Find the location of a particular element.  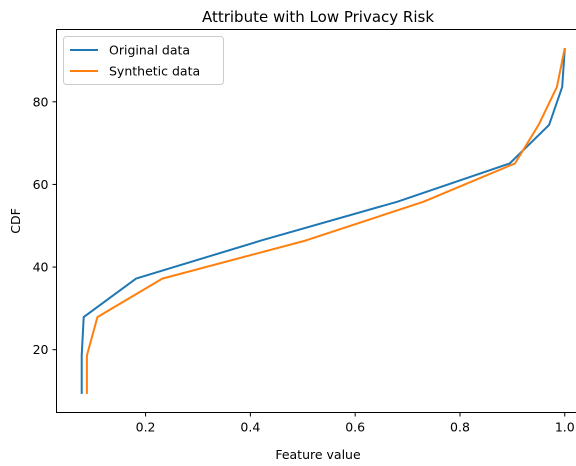

x-tick-label: 1.0 is located at coordinates (565, 427).